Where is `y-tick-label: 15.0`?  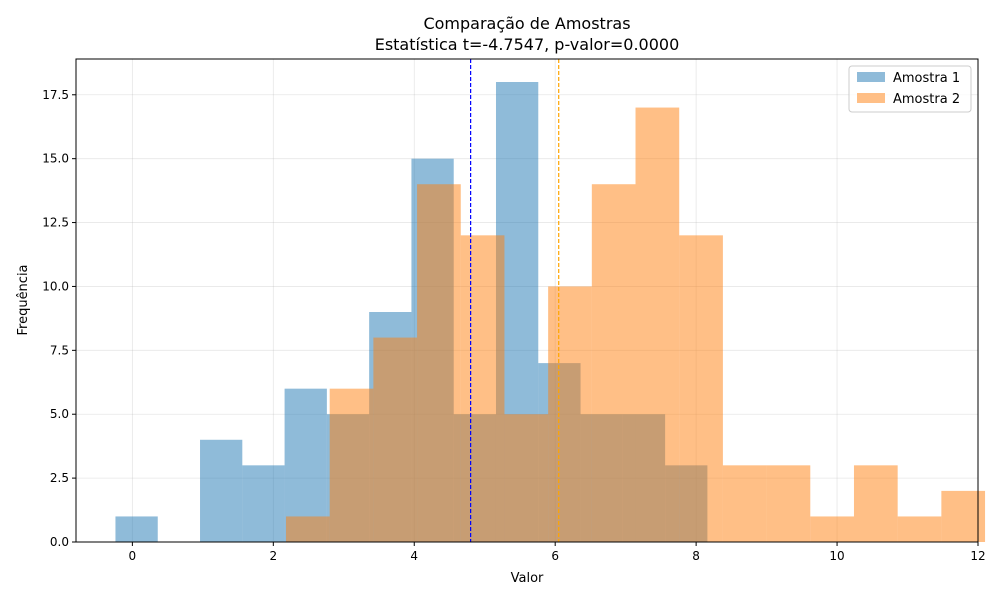 y-tick-label: 15.0 is located at coordinates (55, 159).